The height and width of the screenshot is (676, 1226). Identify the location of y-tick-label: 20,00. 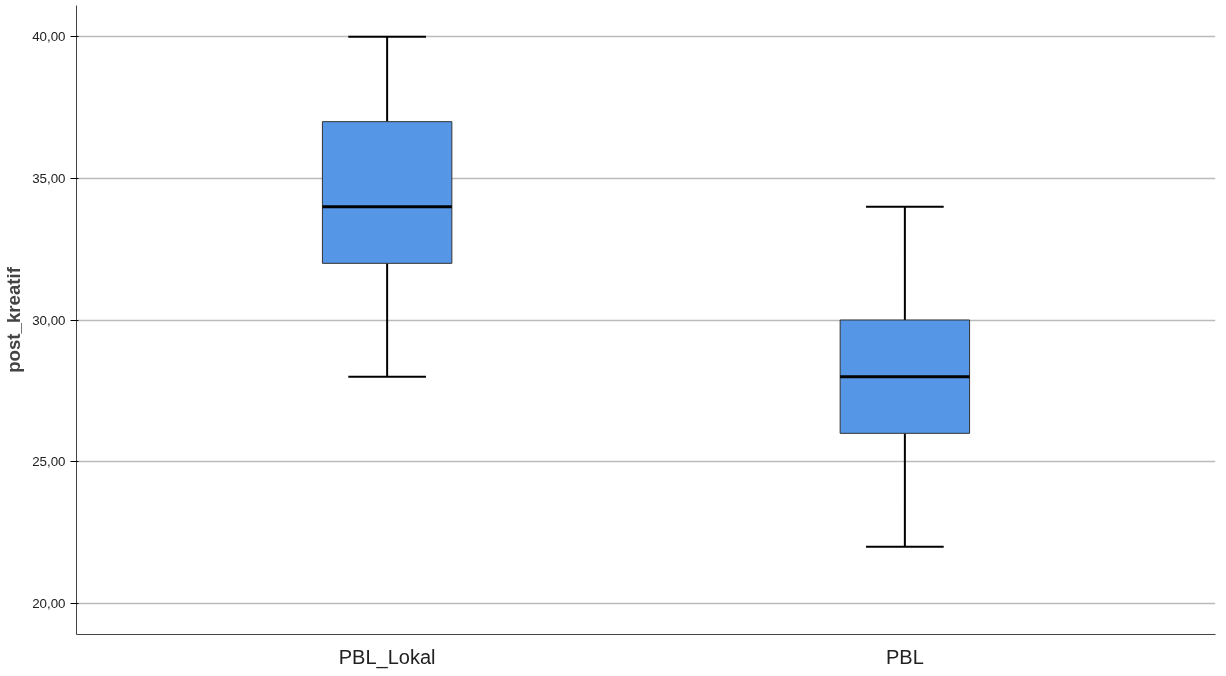
(49, 603).